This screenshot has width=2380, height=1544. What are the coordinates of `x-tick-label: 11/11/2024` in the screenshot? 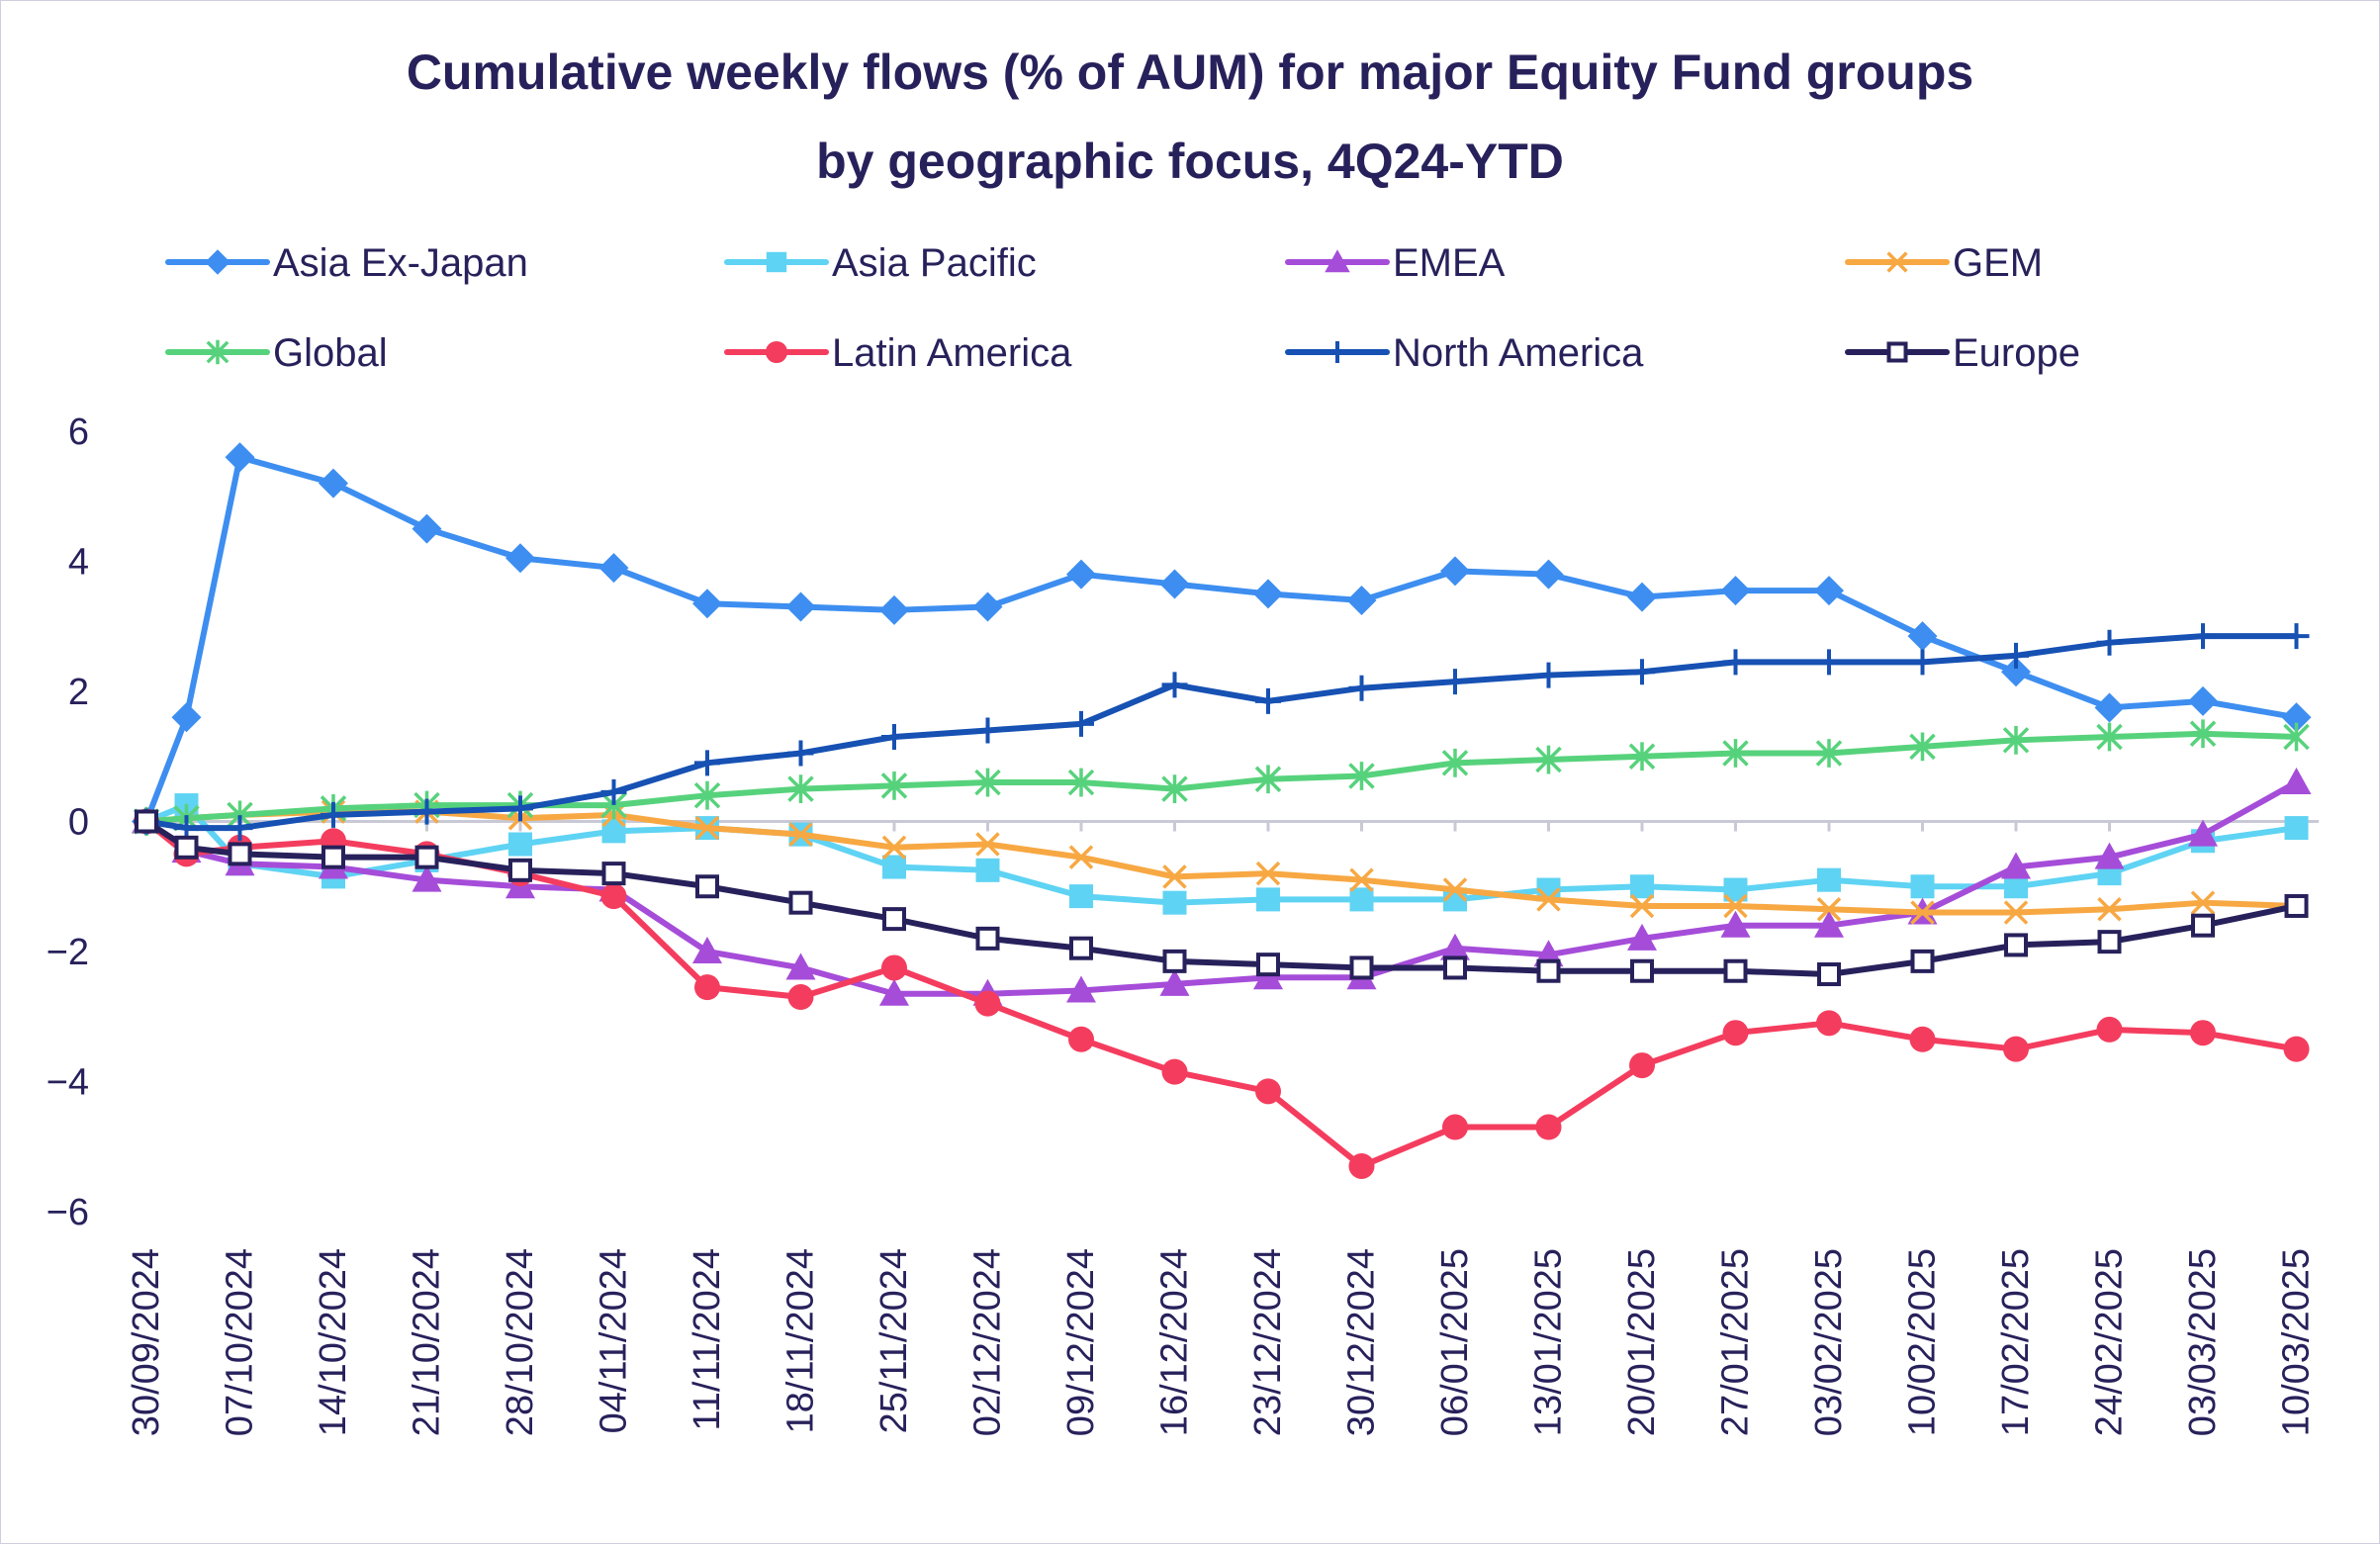 It's located at (707, 1339).